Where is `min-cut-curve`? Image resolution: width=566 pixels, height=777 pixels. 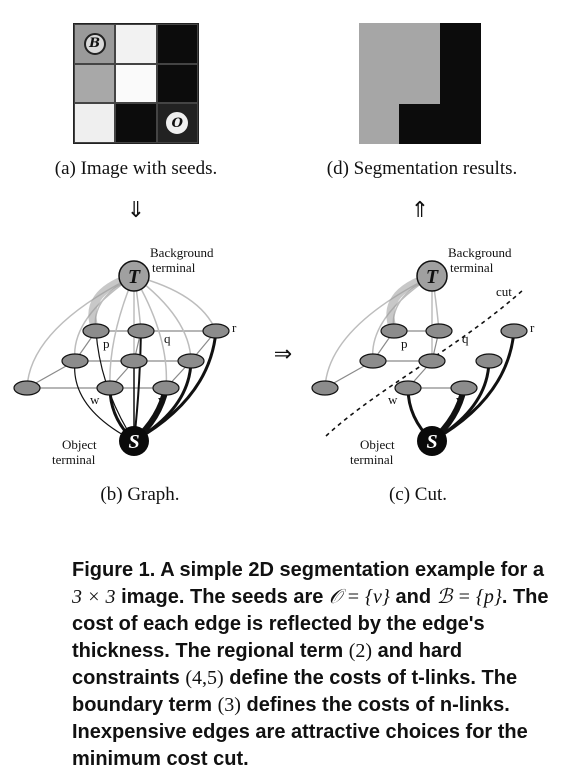
min-cut-curve is located at coordinates (424, 363).